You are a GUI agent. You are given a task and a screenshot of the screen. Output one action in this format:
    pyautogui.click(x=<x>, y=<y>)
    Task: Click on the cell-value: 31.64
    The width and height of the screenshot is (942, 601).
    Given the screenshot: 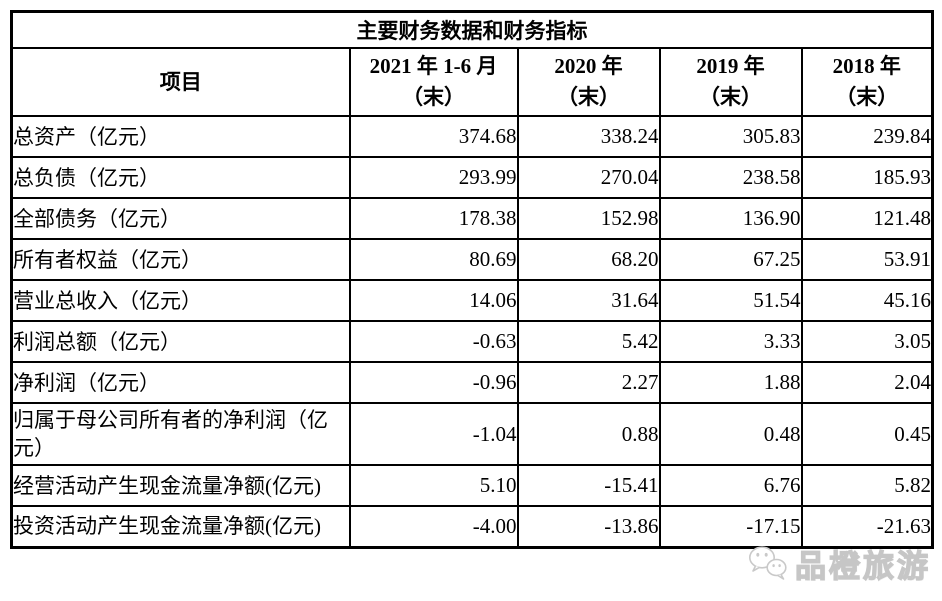 What is the action you would take?
    pyautogui.click(x=588, y=300)
    